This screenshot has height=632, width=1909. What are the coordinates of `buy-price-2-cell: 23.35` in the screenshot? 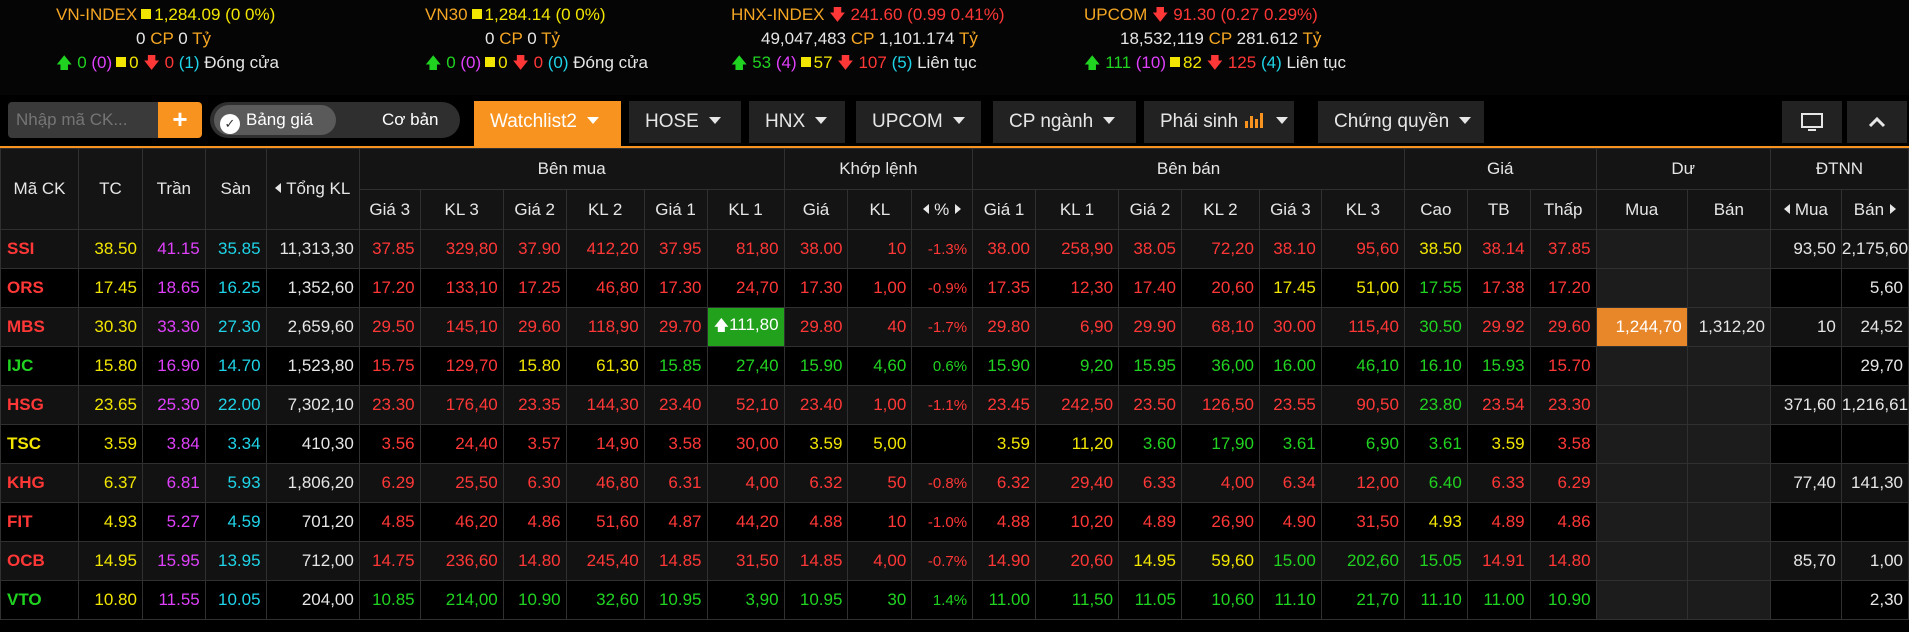 It's located at (534, 405).